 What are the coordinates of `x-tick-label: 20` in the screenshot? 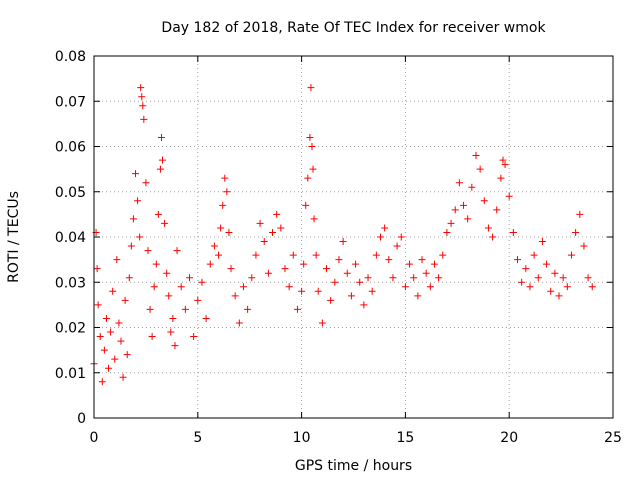 It's located at (509, 438).